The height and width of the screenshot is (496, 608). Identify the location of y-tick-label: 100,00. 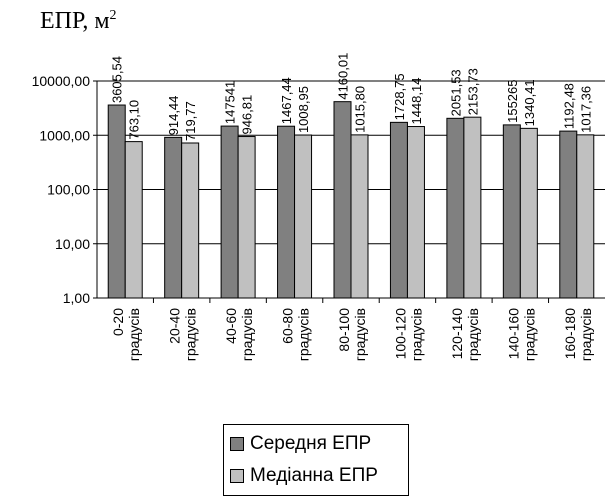
(68, 190).